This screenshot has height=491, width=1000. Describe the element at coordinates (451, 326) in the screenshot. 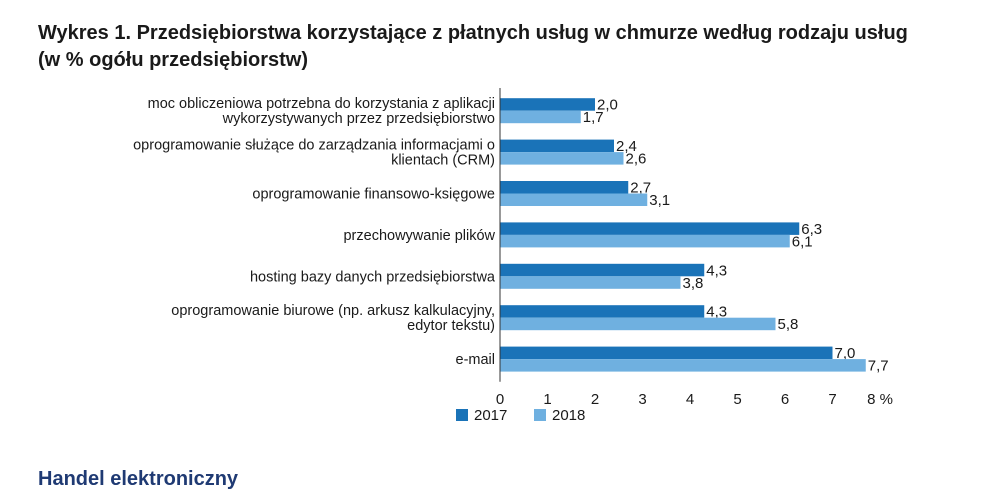

I see `category-label: edytor tekstu)` at that location.